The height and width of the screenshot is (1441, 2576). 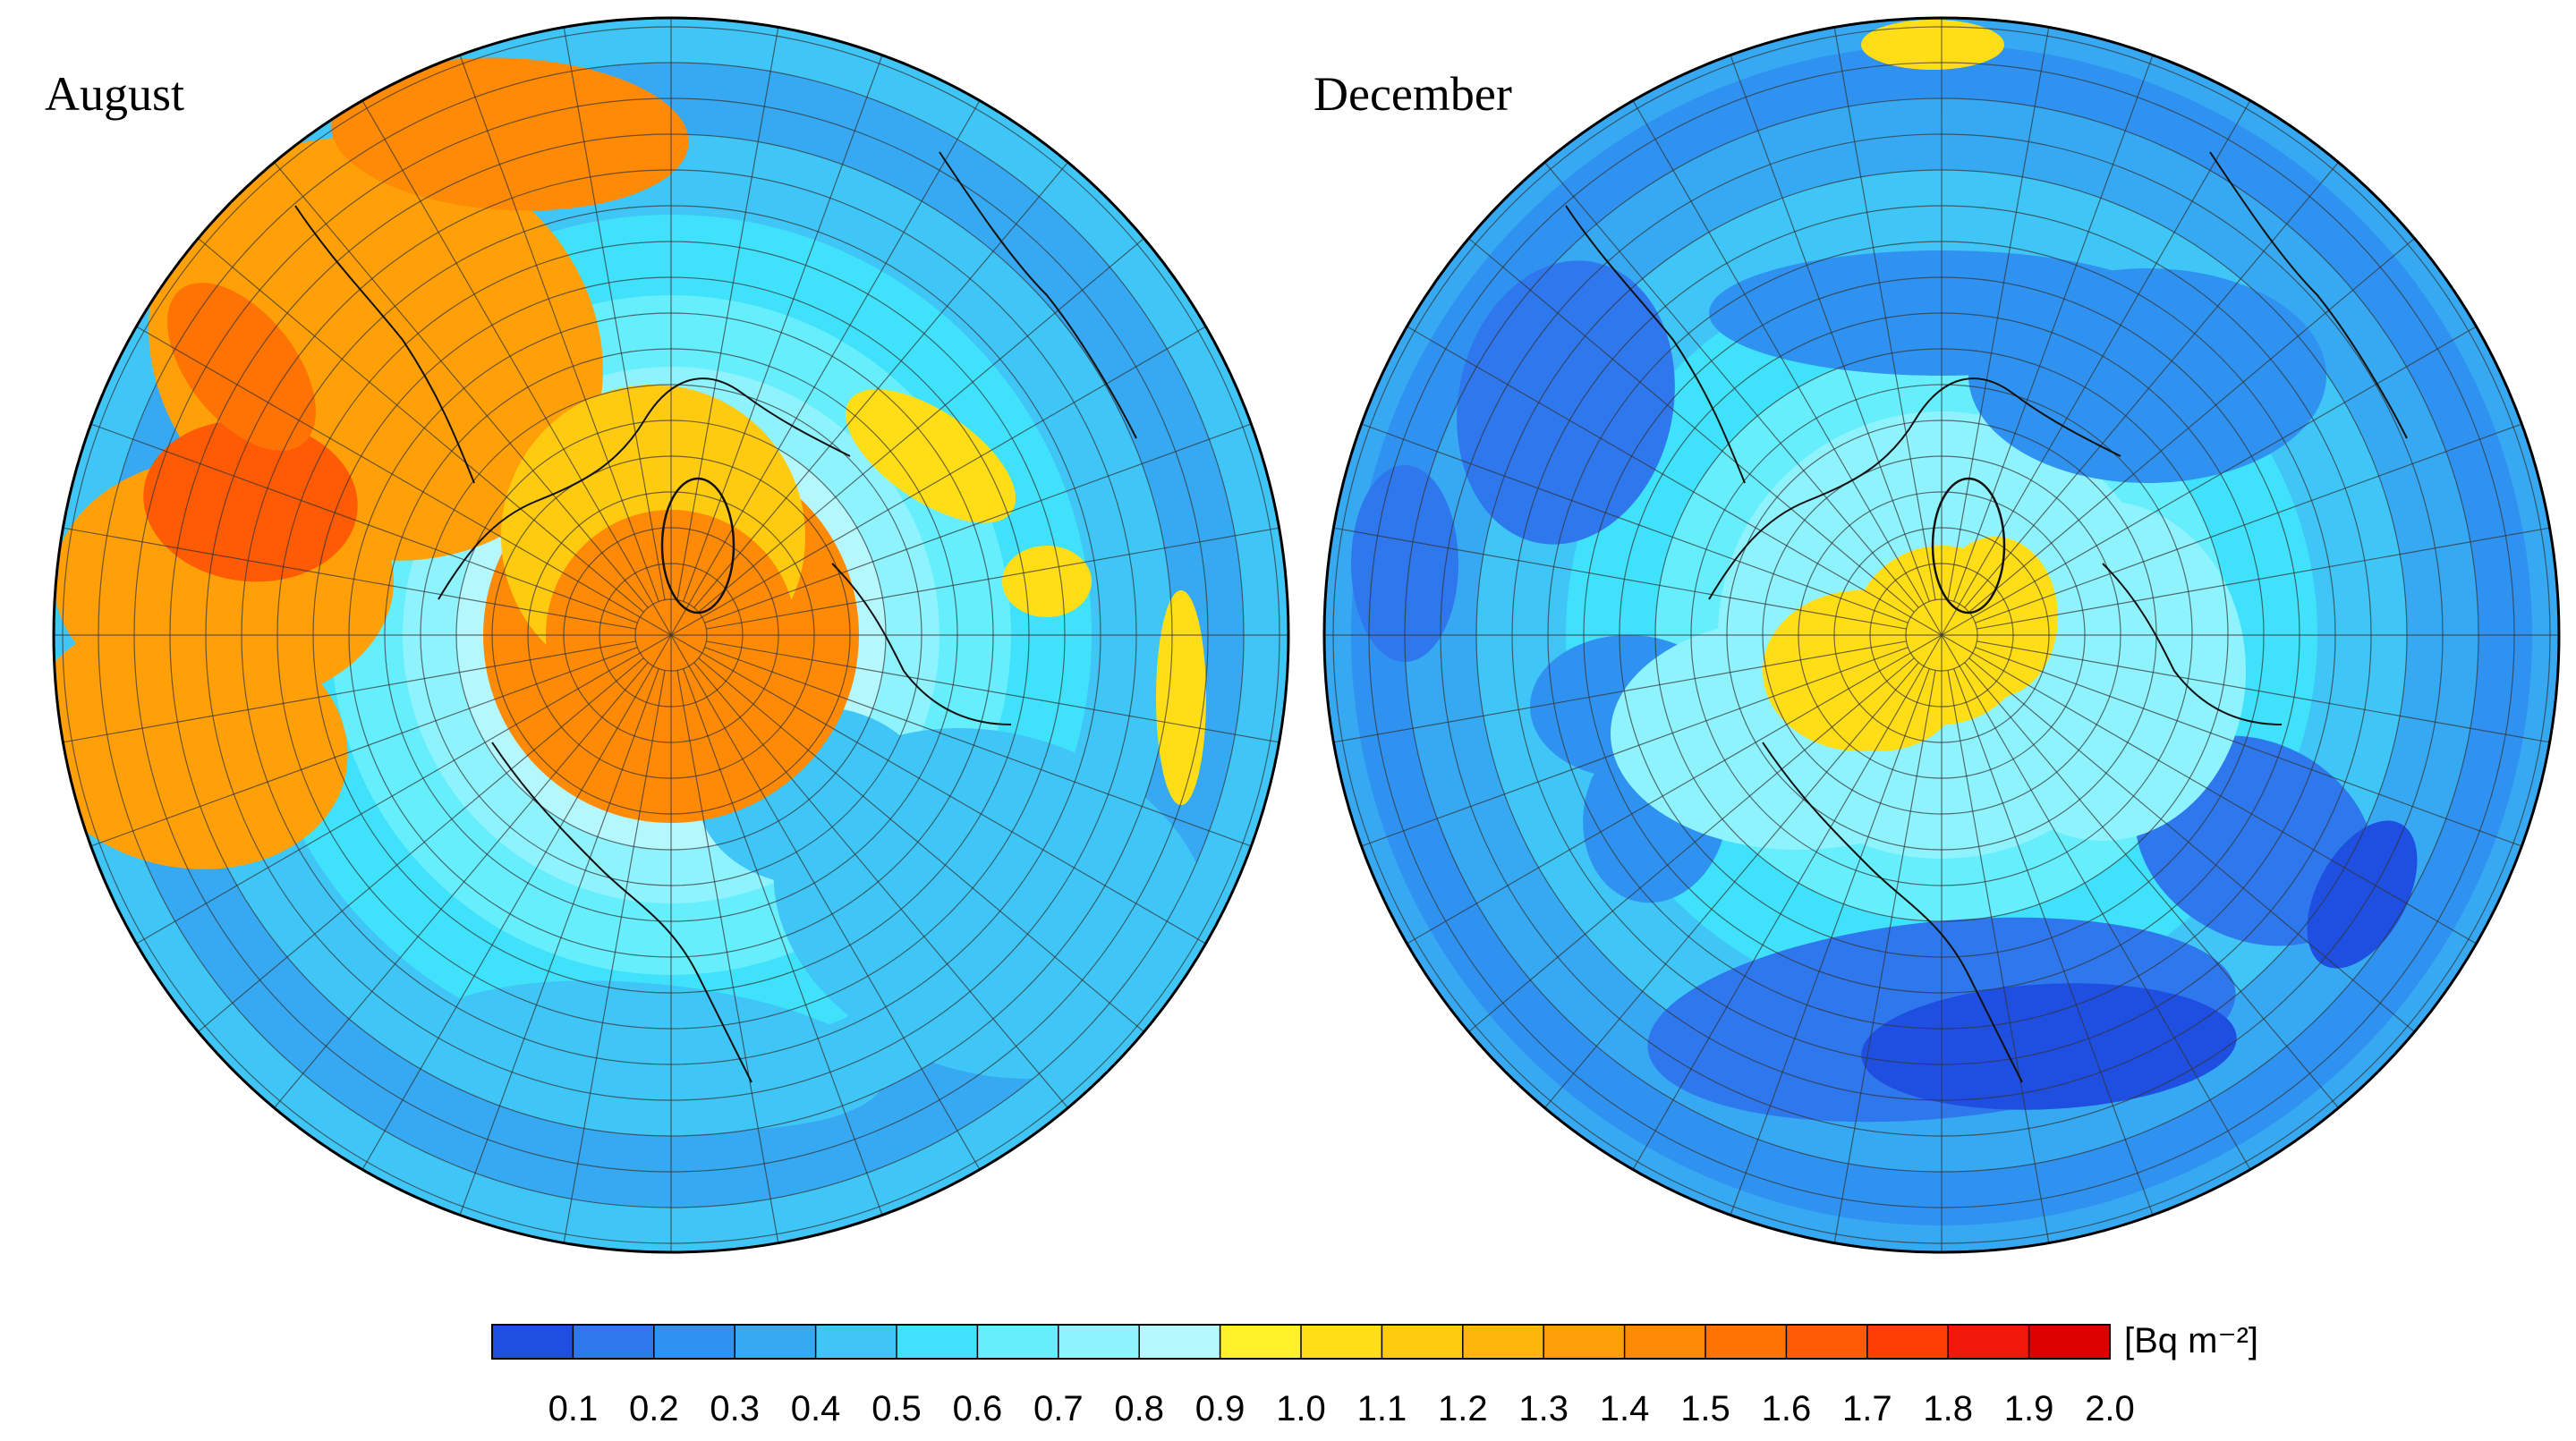 I want to click on colorbar-frame, so click(x=1301, y=1342).